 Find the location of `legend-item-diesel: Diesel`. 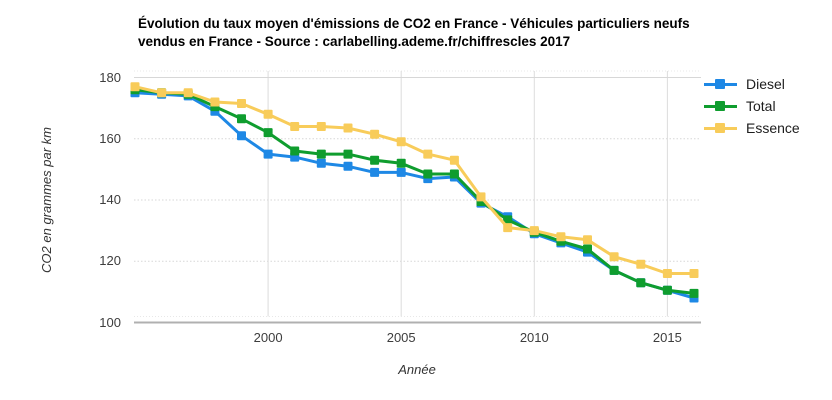

legend-item-diesel: Diesel is located at coordinates (752, 84).